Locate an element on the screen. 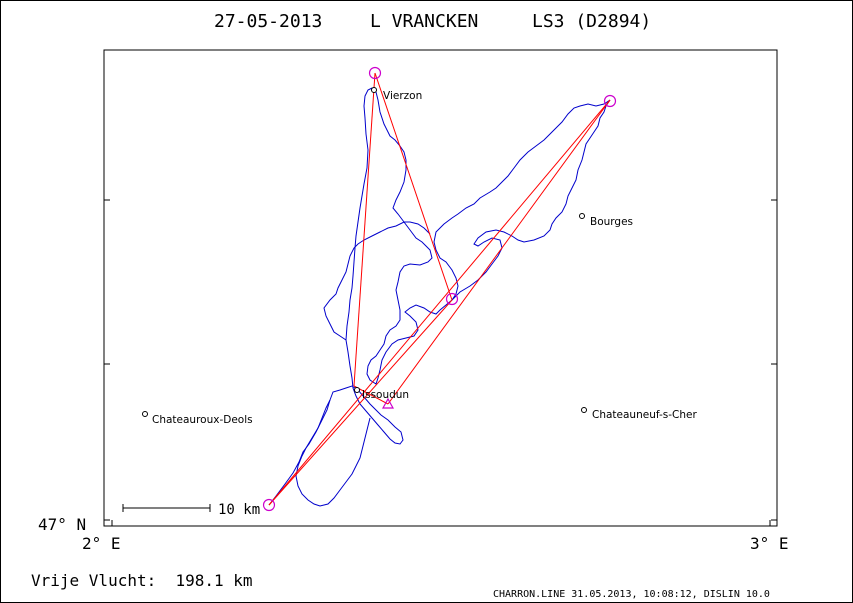 This screenshot has width=853, height=603. marker-bourges is located at coordinates (582, 216).